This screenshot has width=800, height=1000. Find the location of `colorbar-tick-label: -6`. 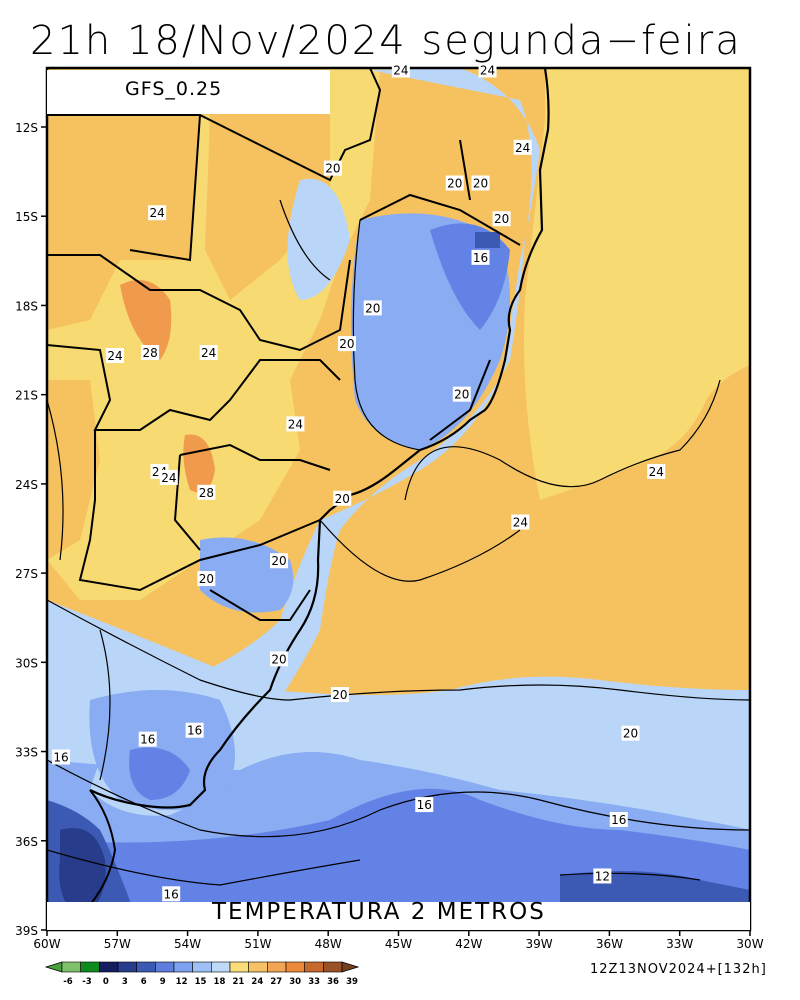

colorbar-tick-label: -6 is located at coordinates (68, 982).